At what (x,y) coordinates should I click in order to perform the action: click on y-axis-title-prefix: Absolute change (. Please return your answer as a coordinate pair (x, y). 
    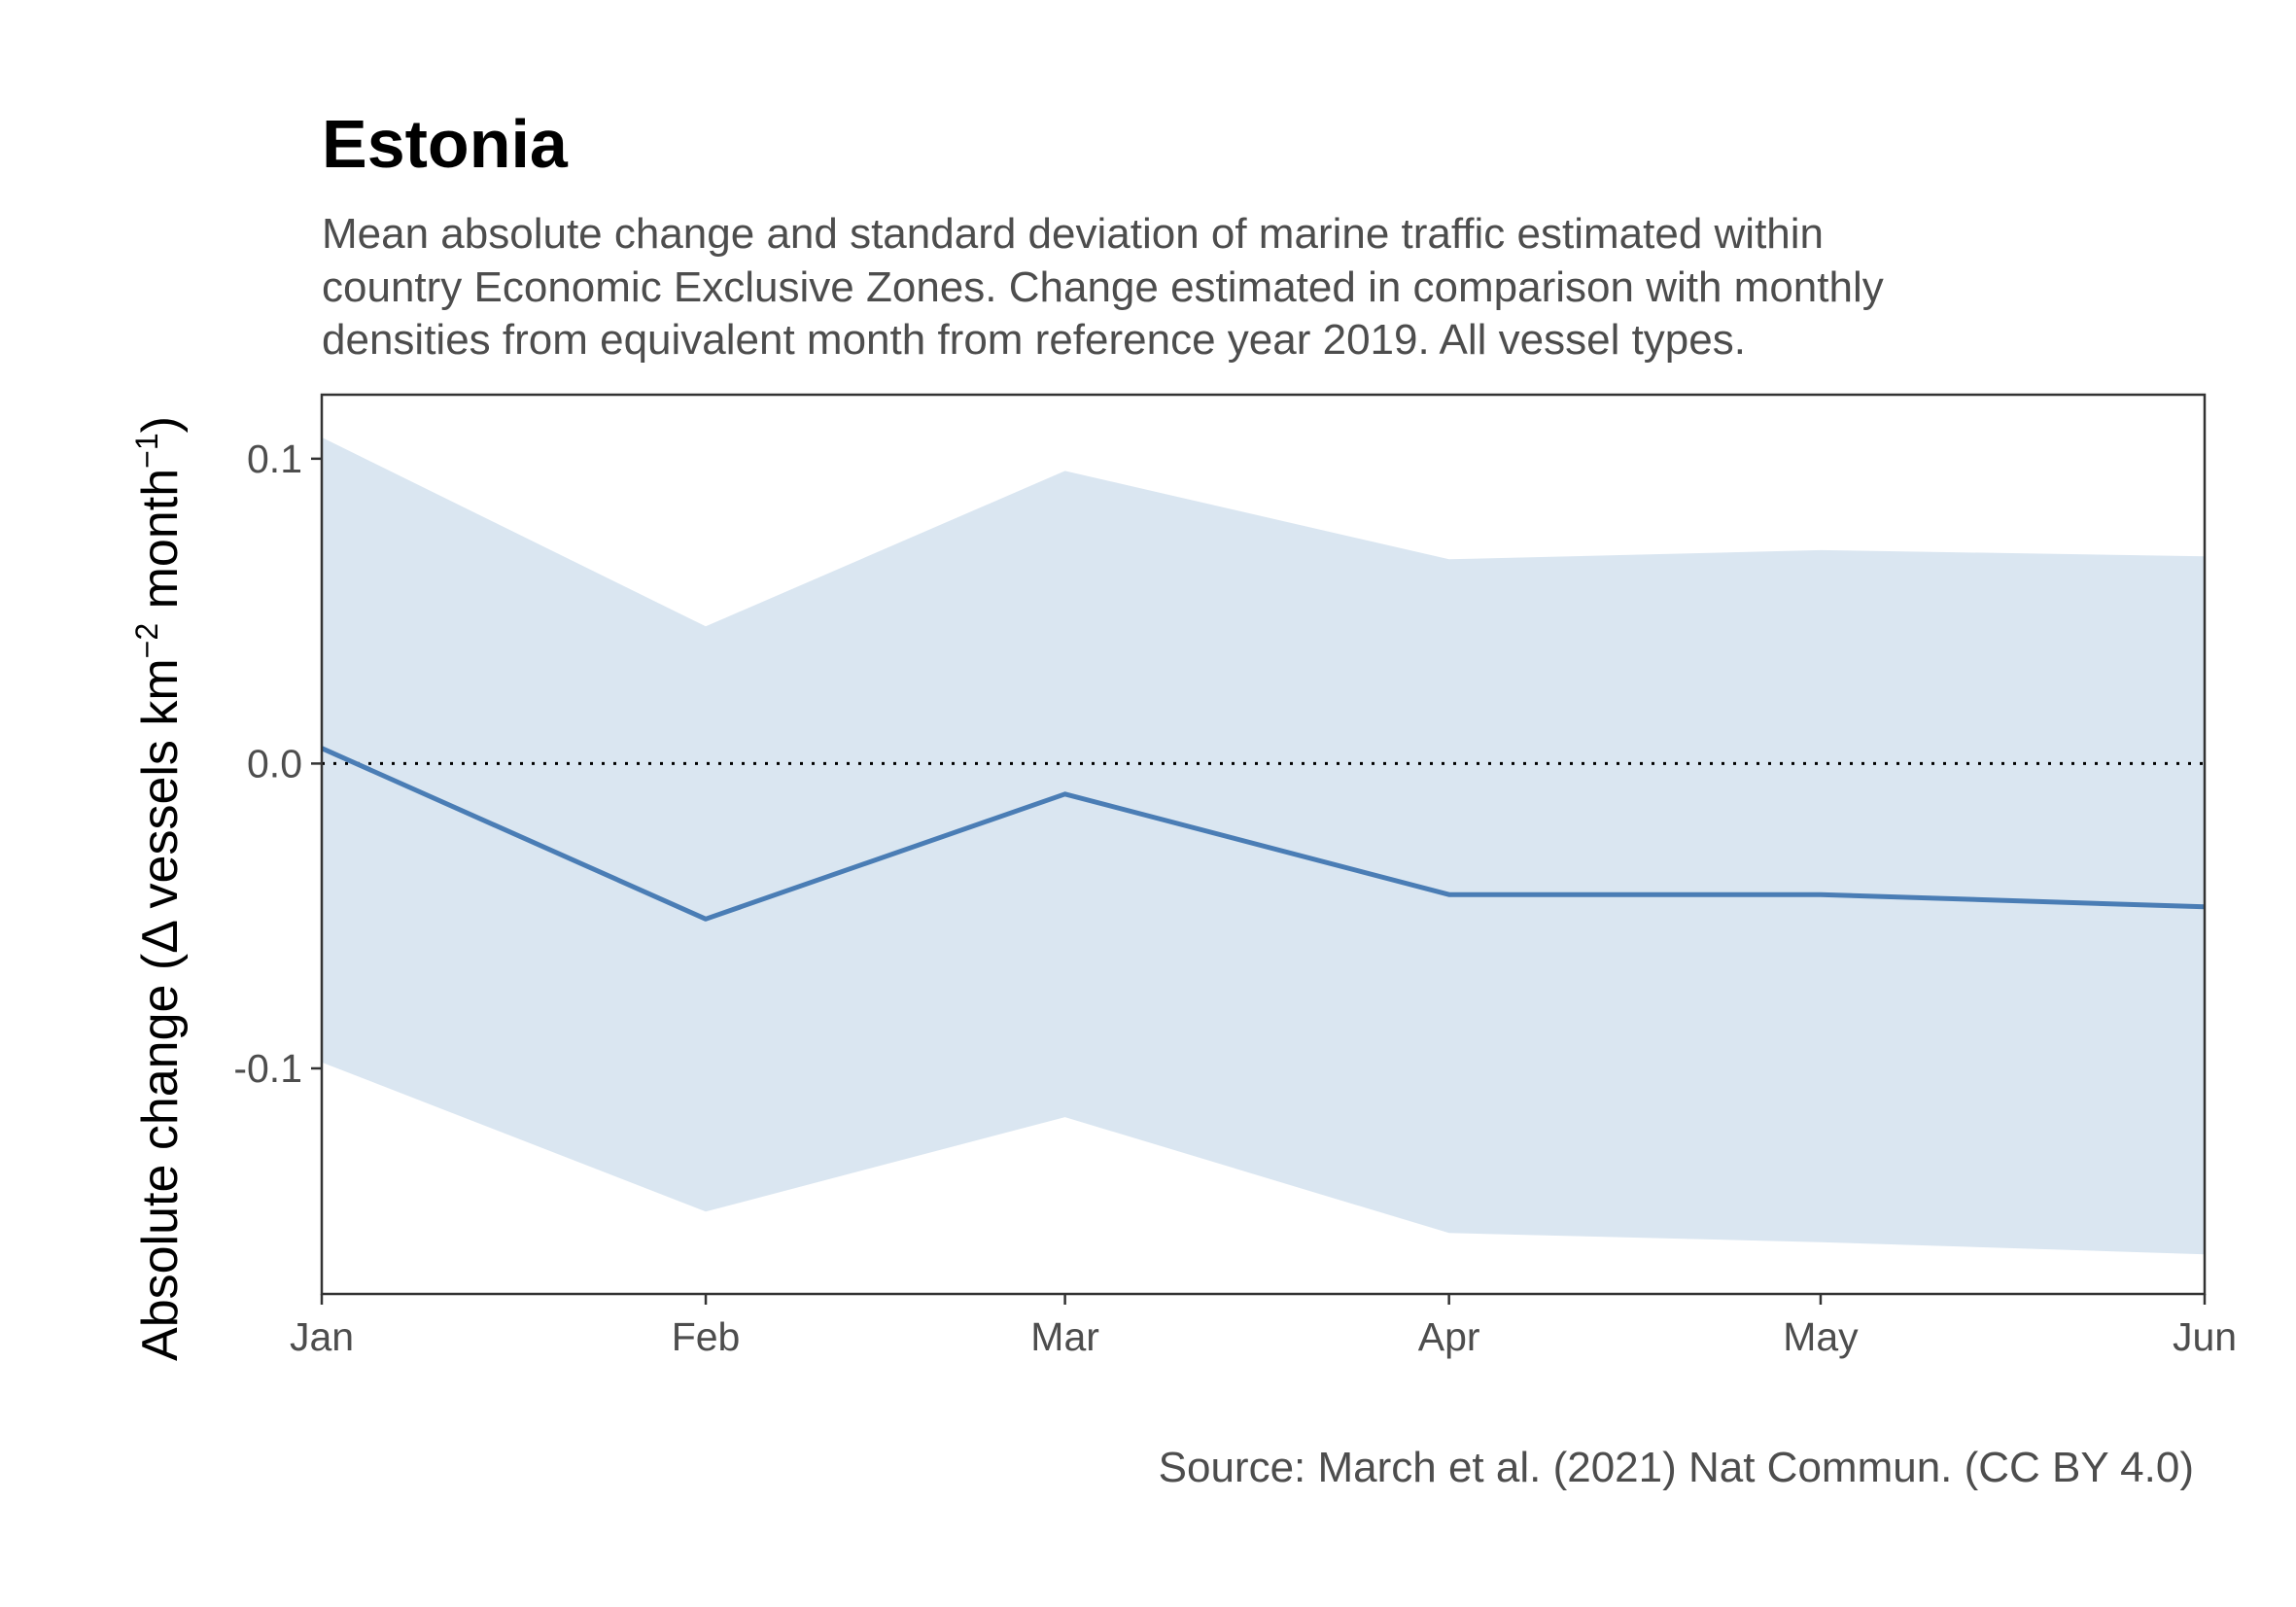
    Looking at the image, I should click on (160, 1157).